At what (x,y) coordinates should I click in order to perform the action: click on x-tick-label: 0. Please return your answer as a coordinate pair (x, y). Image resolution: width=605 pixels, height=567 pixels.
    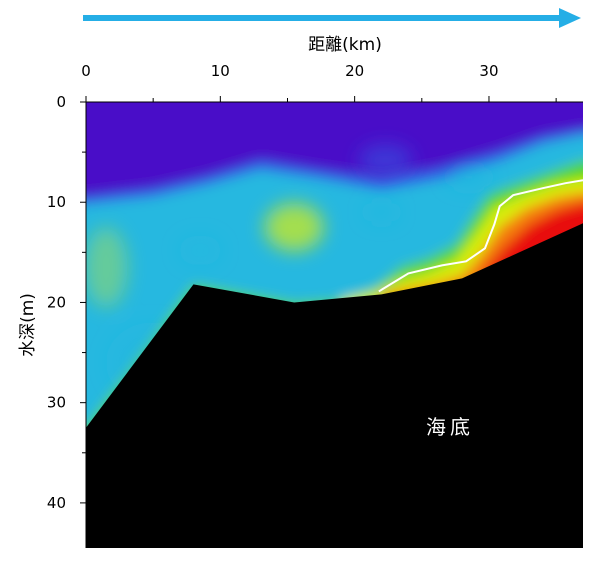
    Looking at the image, I should click on (86, 71).